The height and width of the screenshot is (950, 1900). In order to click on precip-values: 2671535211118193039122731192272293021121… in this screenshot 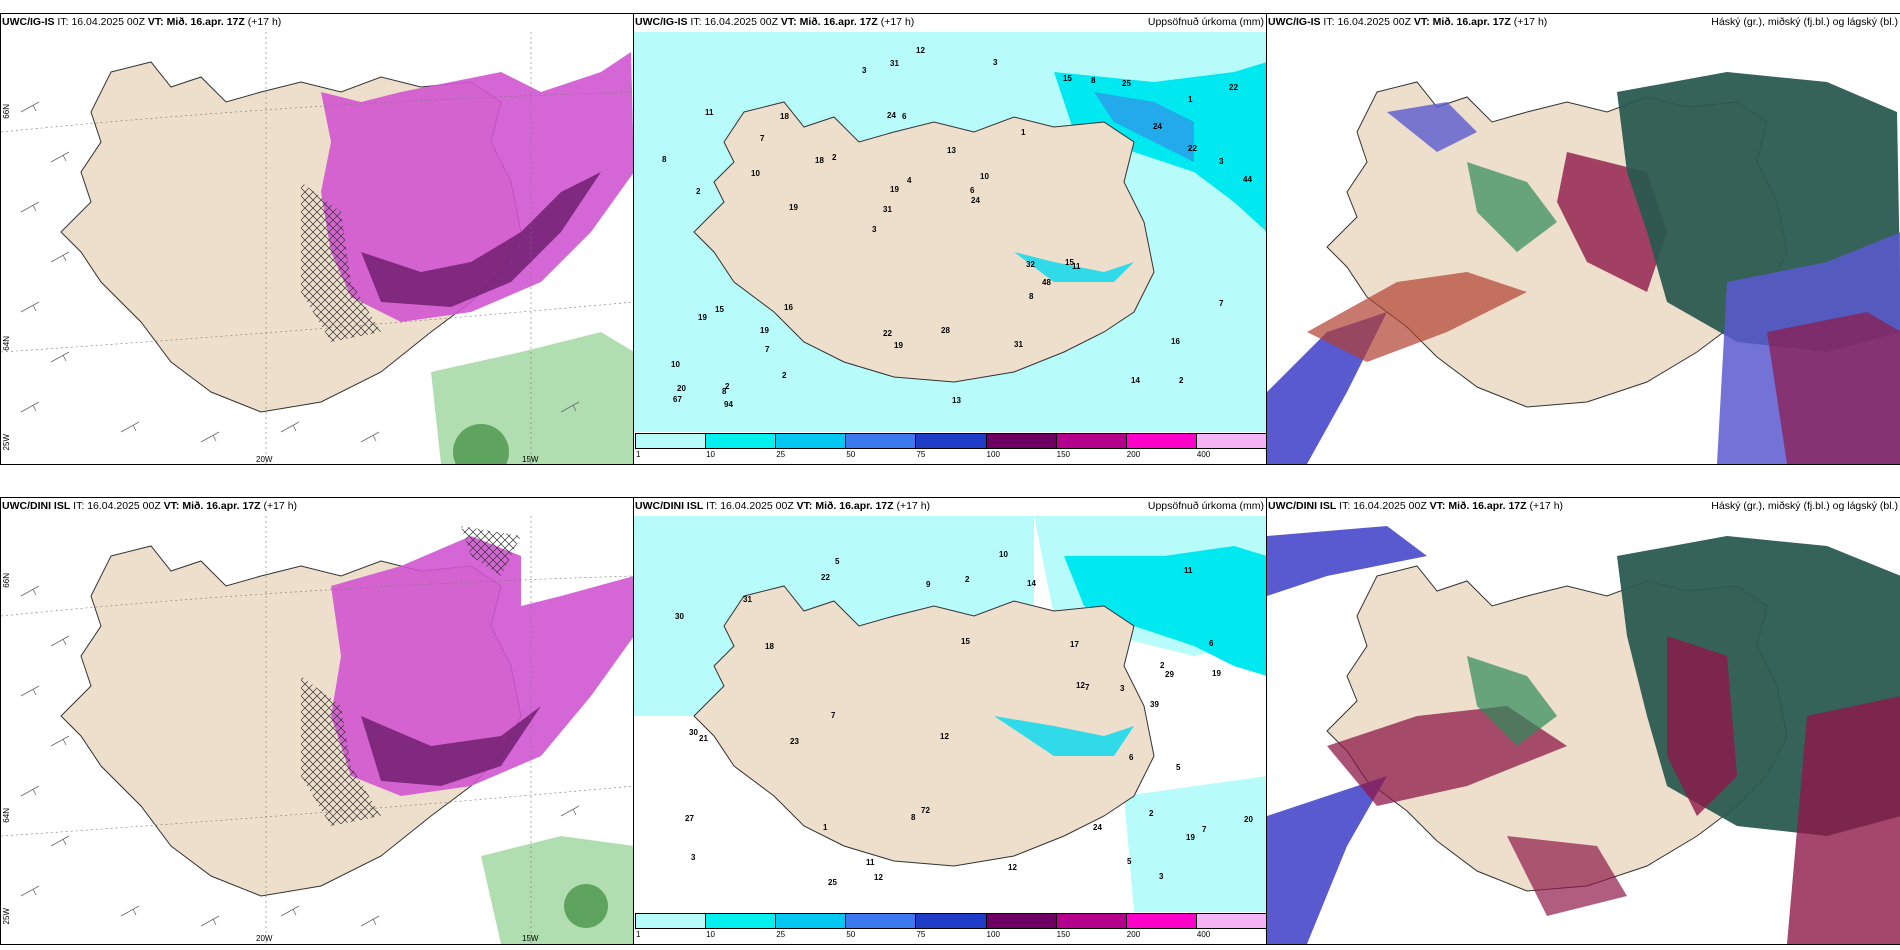, I will do `click(964, 718)`.